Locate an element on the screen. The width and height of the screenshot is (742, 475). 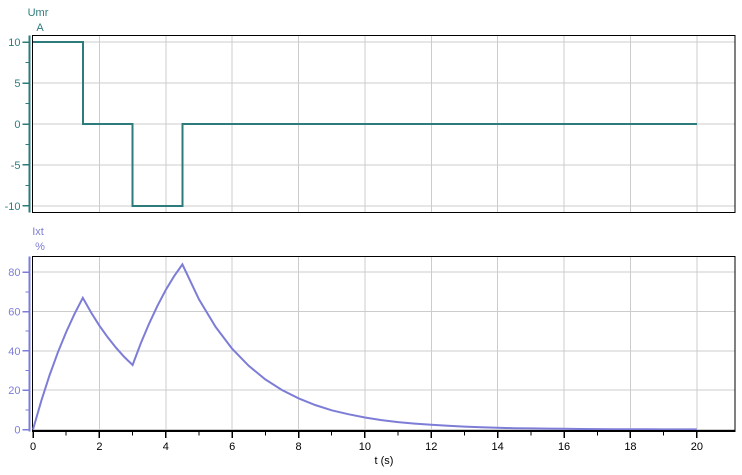
x-tick-label: 16 is located at coordinates (564, 447).